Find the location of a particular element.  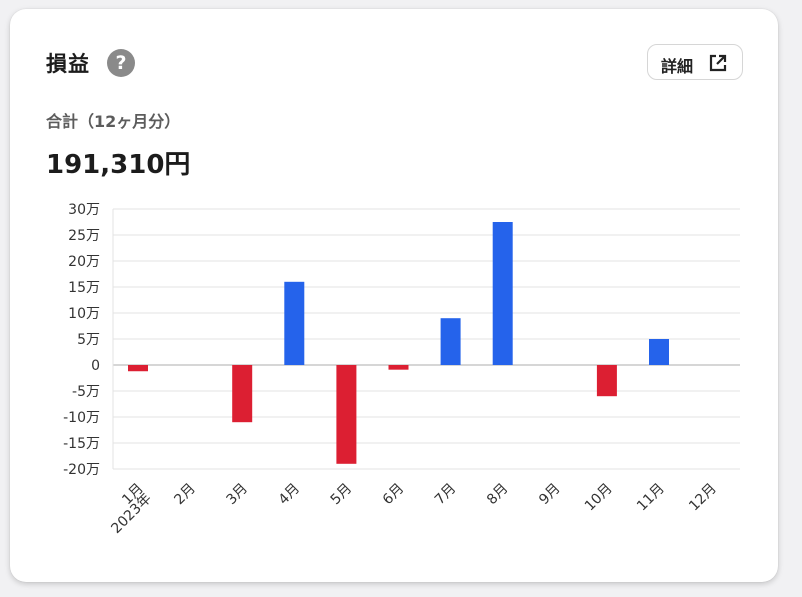

y-tick-label: 5万 is located at coordinates (88, 340).